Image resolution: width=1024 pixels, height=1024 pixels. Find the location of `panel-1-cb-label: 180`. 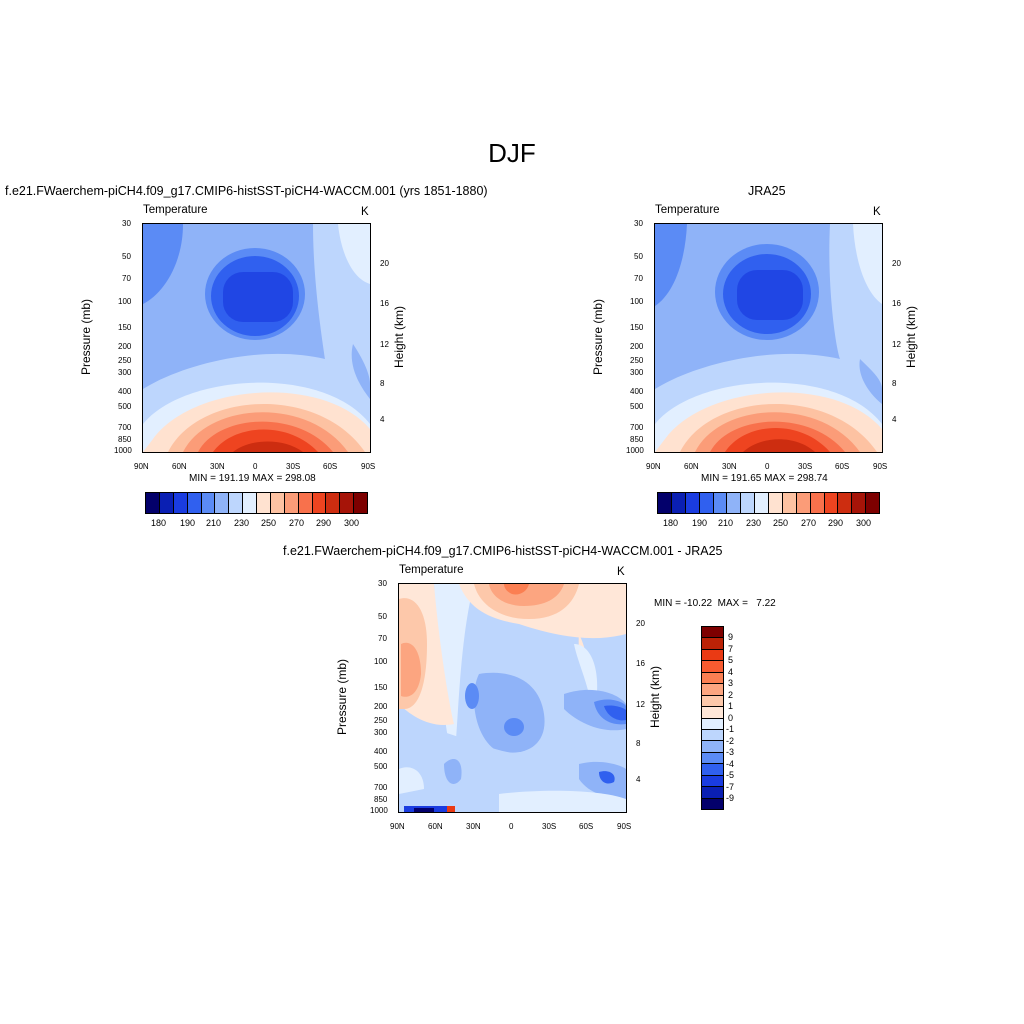

panel-1-cb-label: 180 is located at coordinates (159, 523).